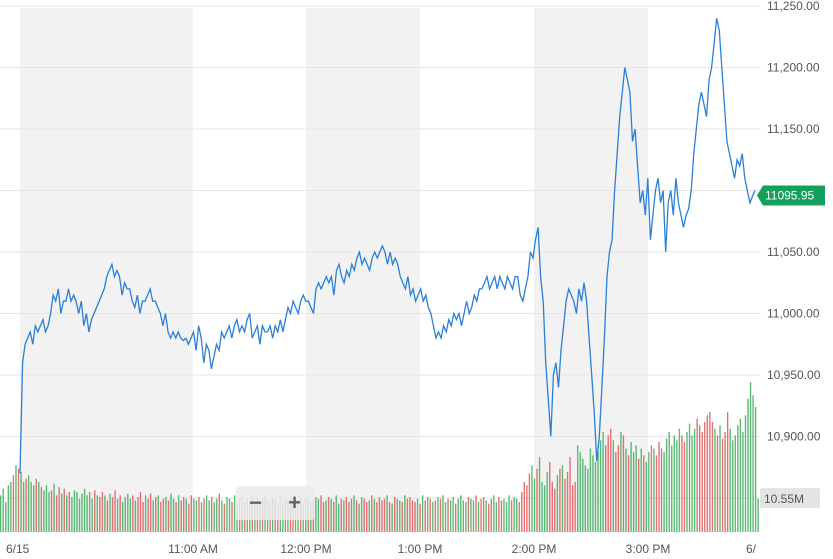 The height and width of the screenshot is (559, 833). Describe the element at coordinates (791, 195) in the screenshot. I see `last-price-tag-bg` at that location.